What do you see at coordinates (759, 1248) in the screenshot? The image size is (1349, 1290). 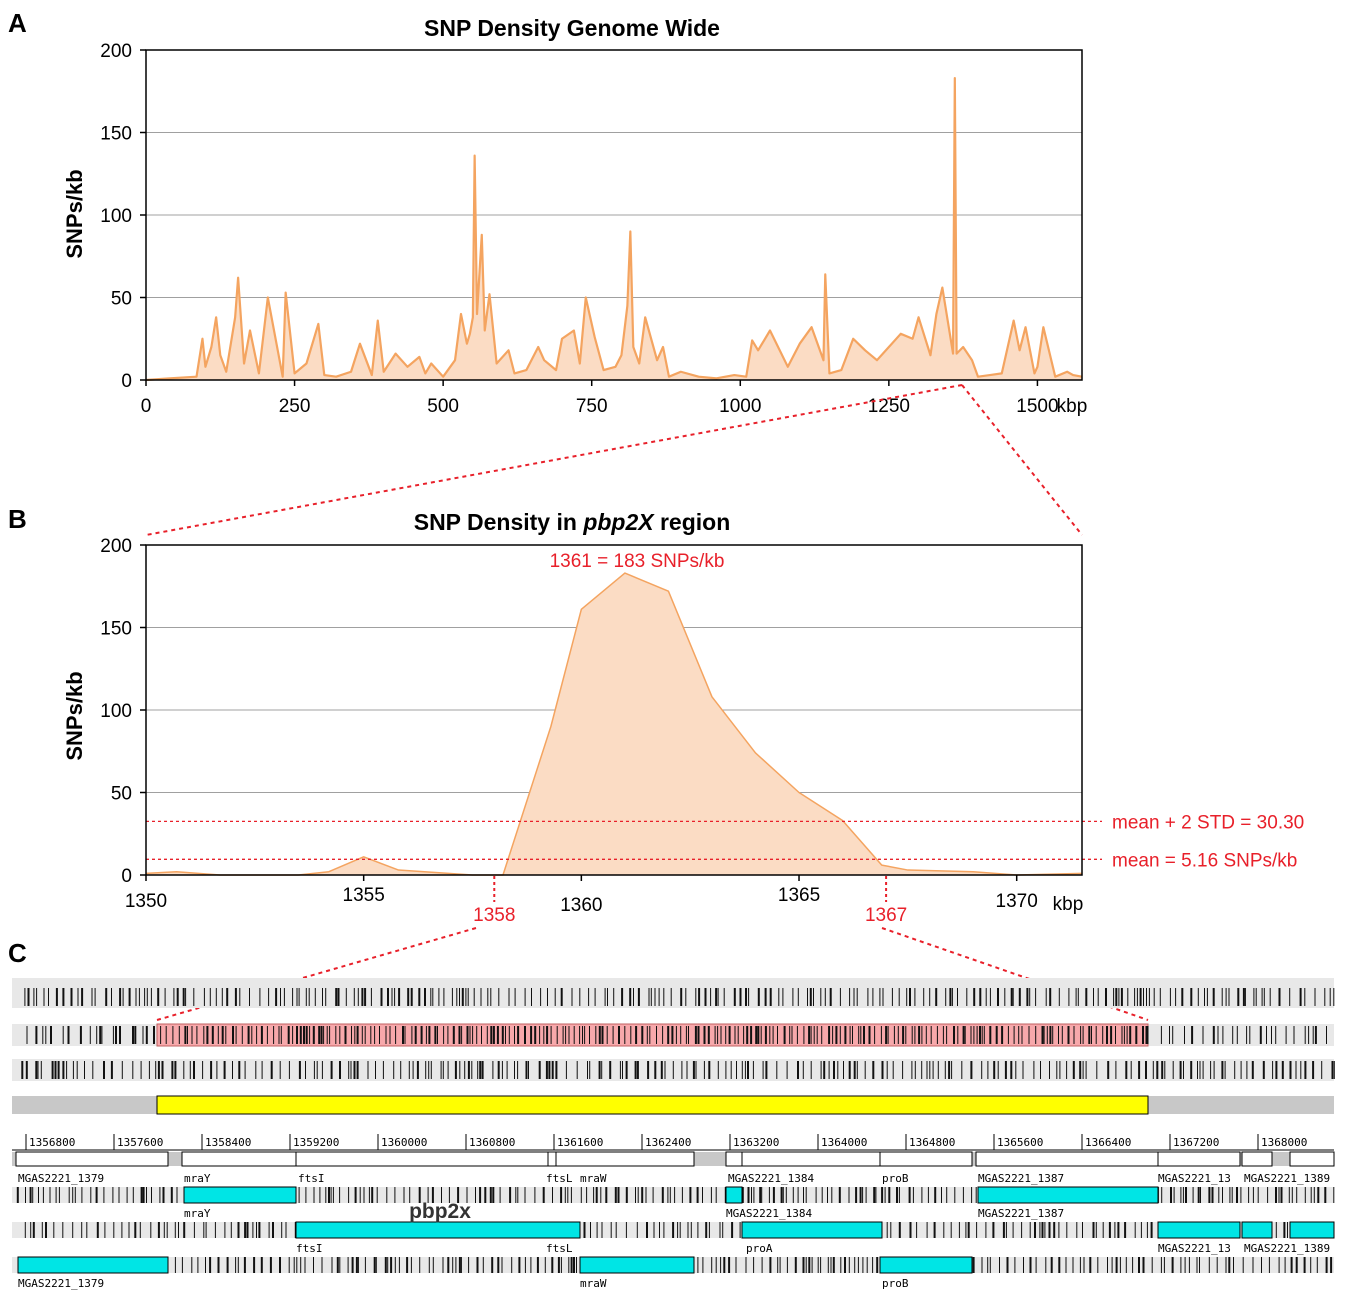 I see `frame-gene-label: proA` at bounding box center [759, 1248].